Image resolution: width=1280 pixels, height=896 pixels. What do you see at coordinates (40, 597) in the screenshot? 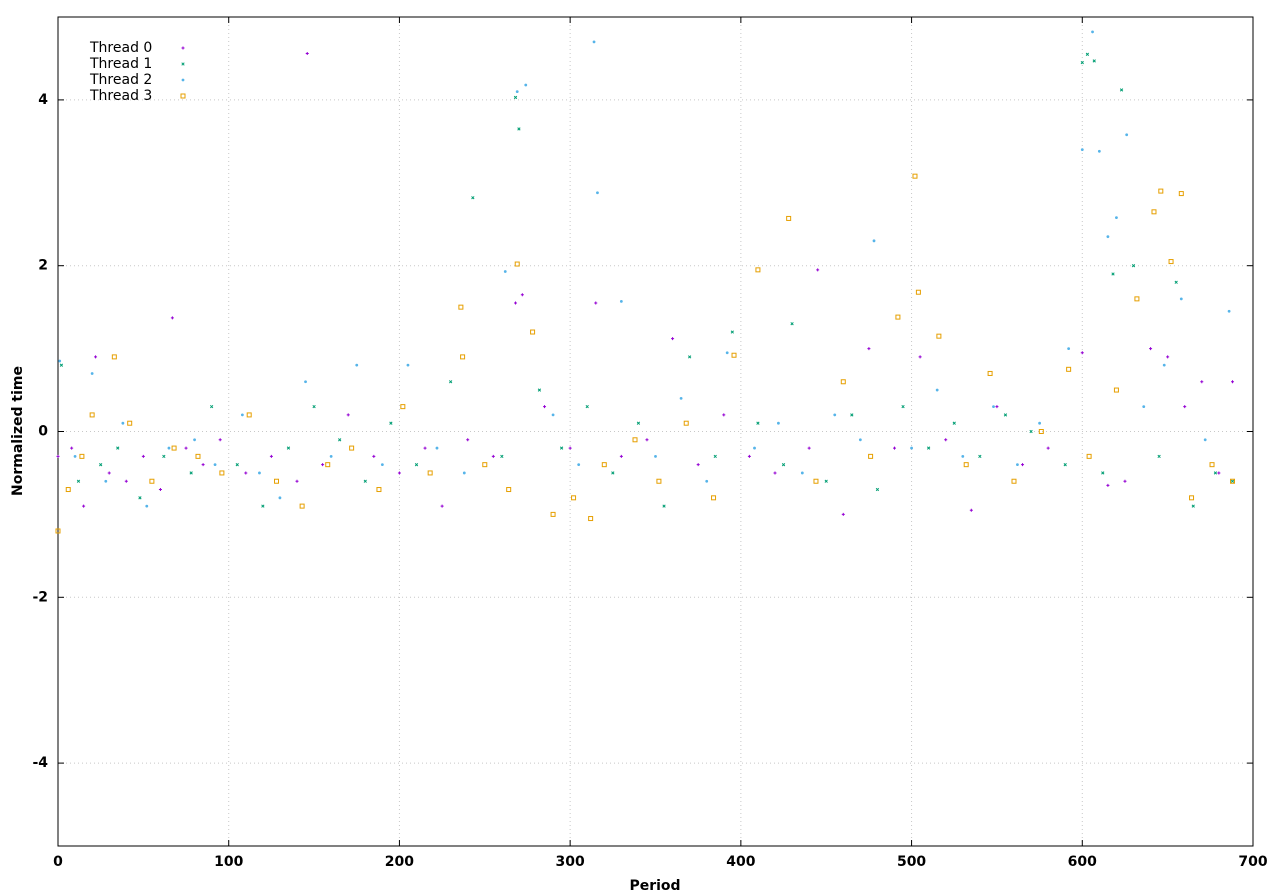
I see `y-tick-label: -2` at bounding box center [40, 597].